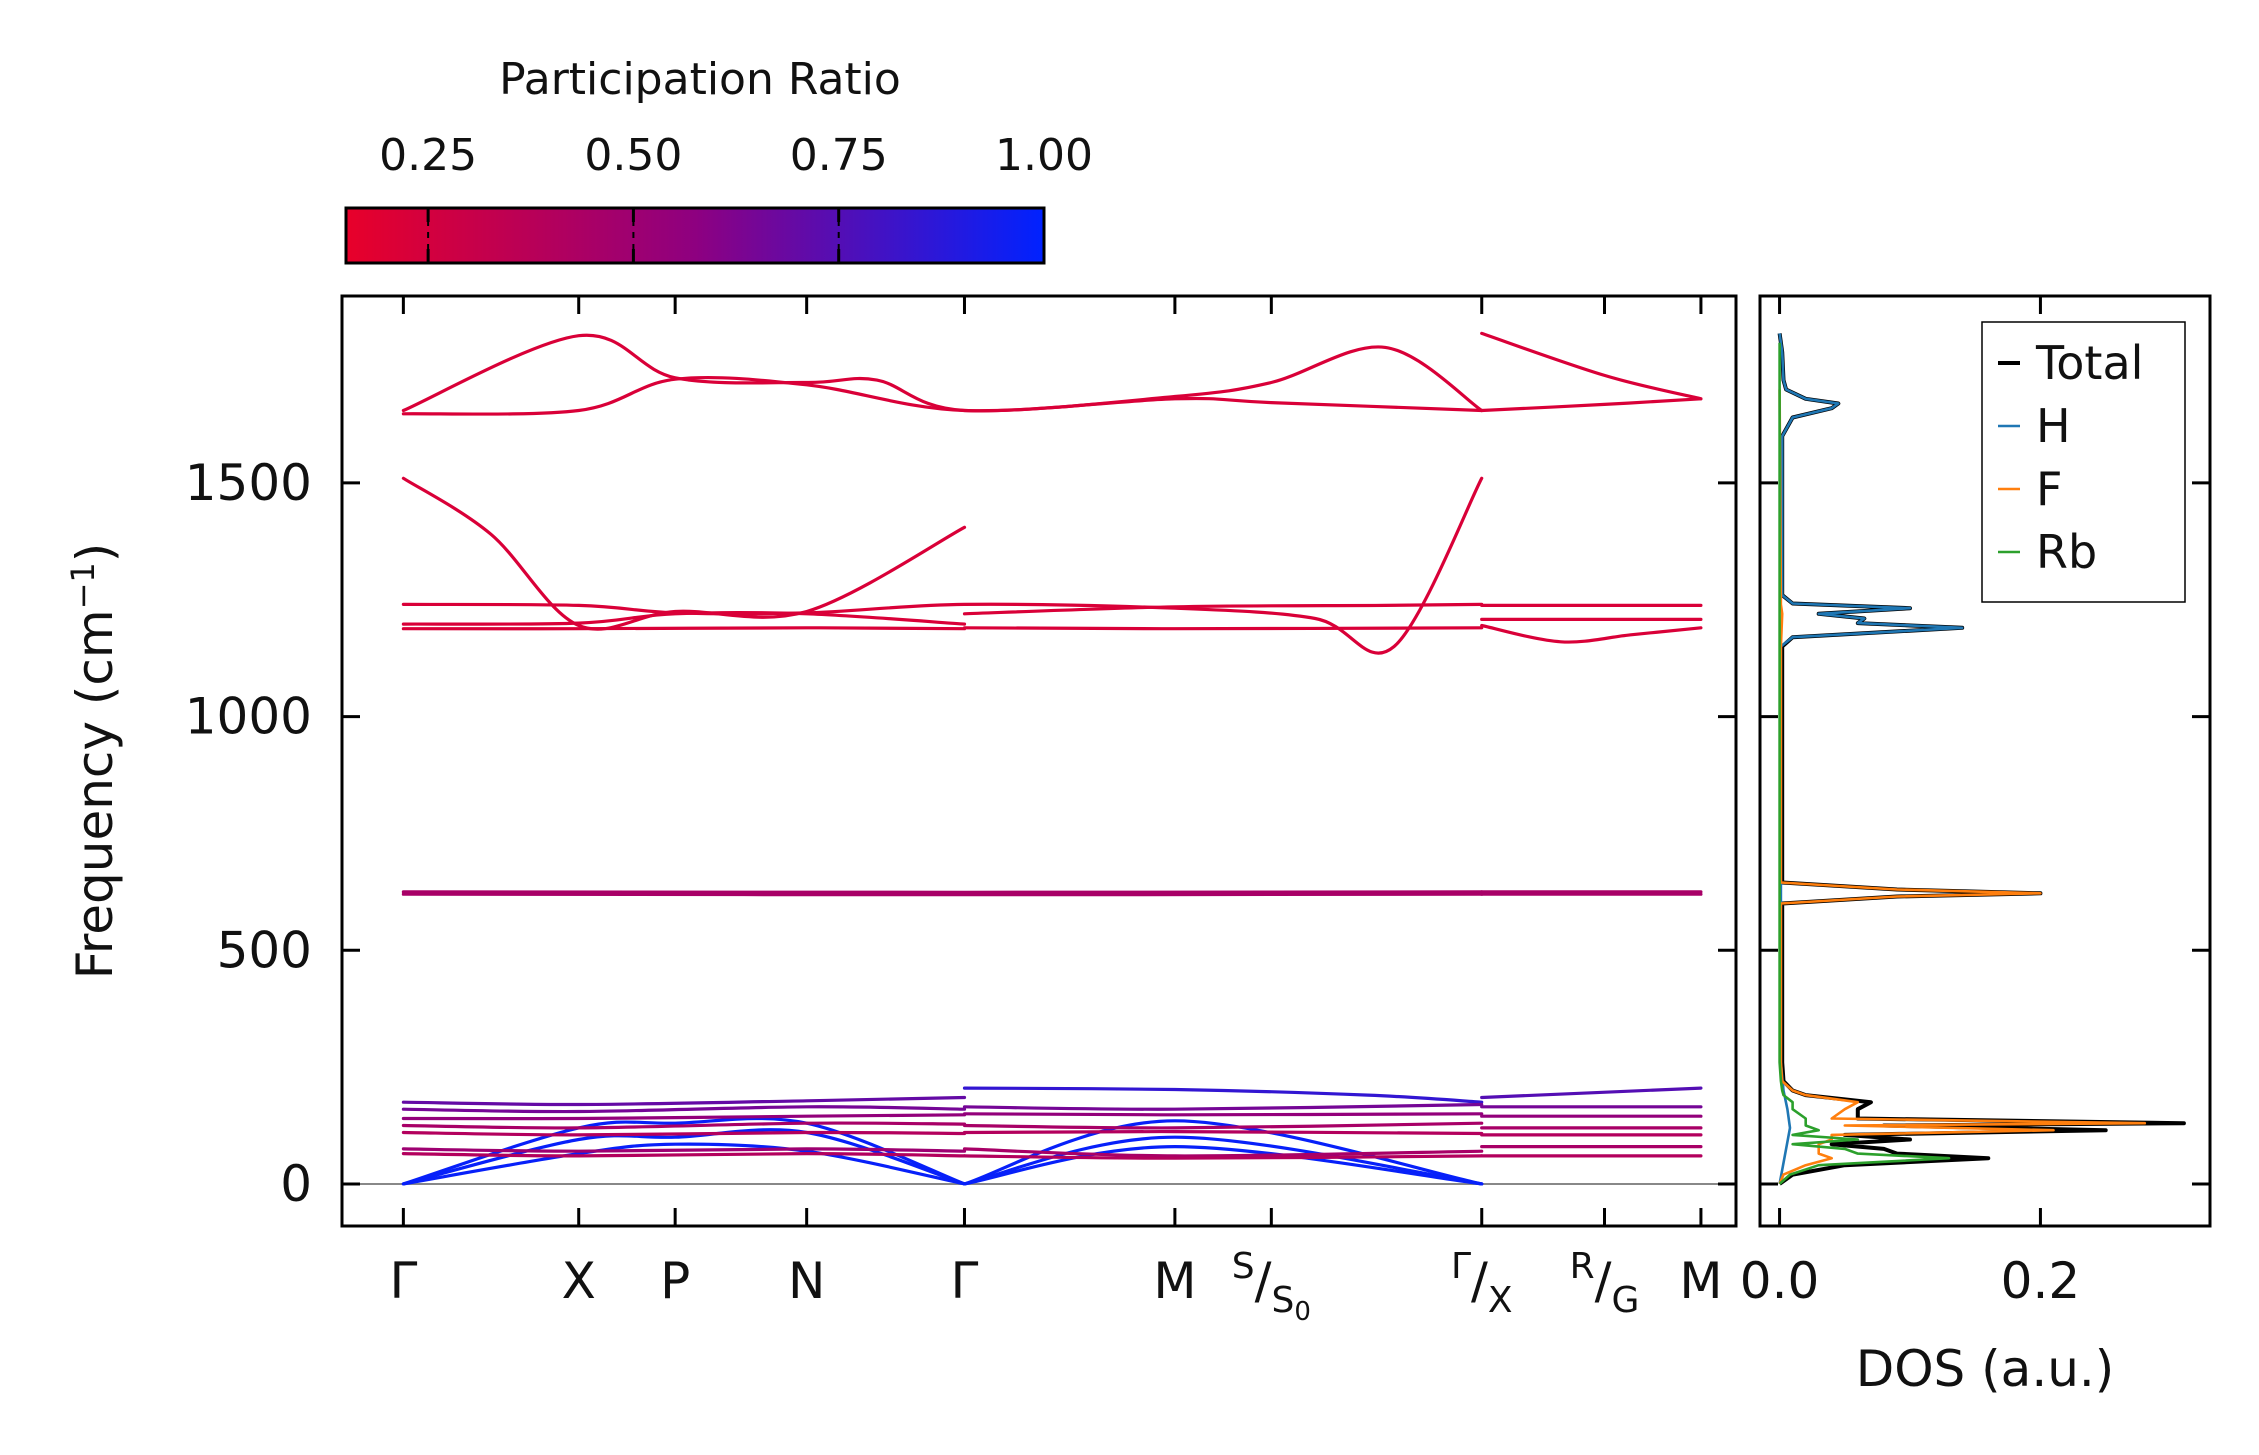 The width and height of the screenshot is (2259, 1455). Describe the element at coordinates (2041, 1281) in the screenshot. I see `dos-x-tick-label: 0.2` at that location.